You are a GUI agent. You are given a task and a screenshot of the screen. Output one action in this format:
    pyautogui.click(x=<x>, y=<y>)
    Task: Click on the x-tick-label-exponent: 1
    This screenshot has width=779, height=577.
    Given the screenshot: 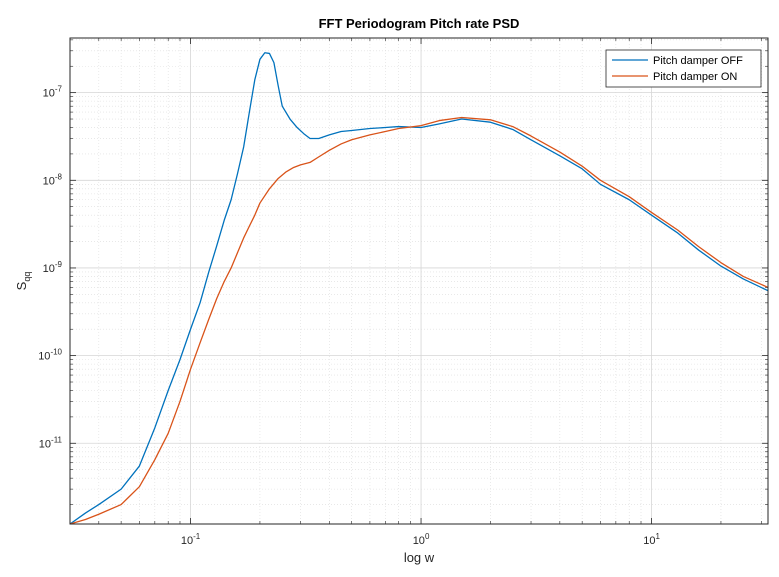 What is the action you would take?
    pyautogui.click(x=657, y=536)
    